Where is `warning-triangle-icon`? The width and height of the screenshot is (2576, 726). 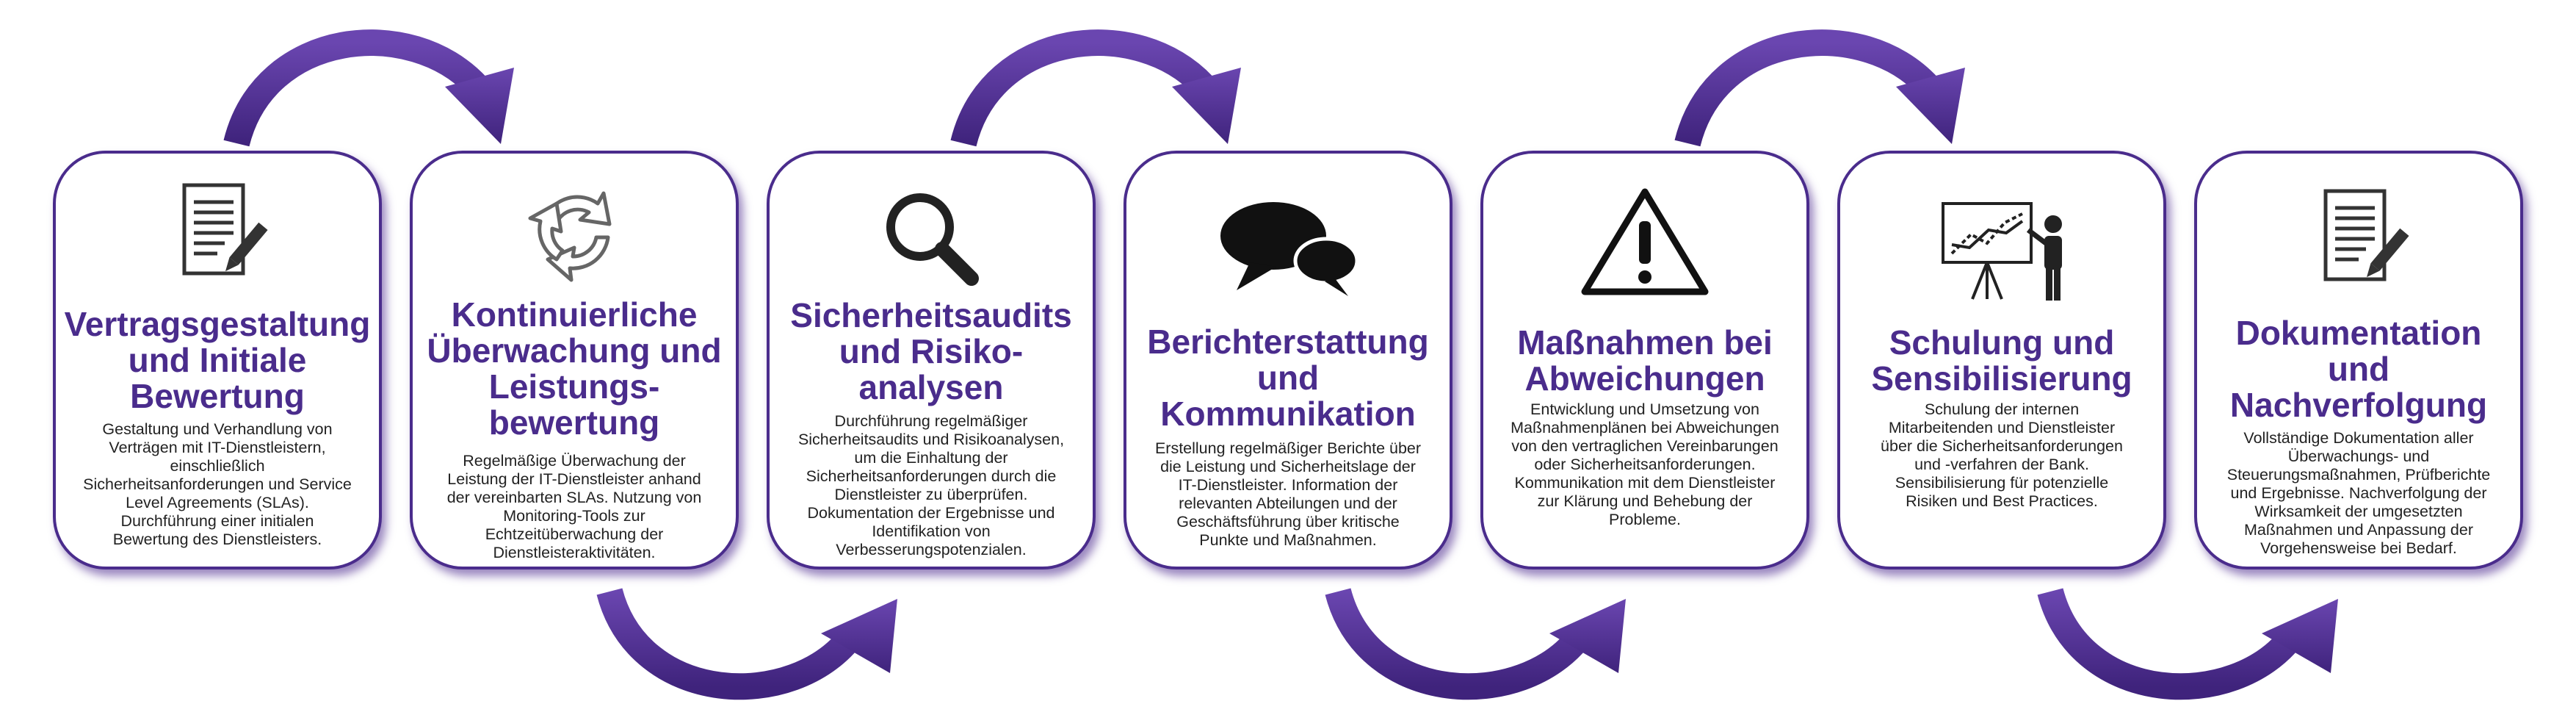 warning-triangle-icon is located at coordinates (1645, 242).